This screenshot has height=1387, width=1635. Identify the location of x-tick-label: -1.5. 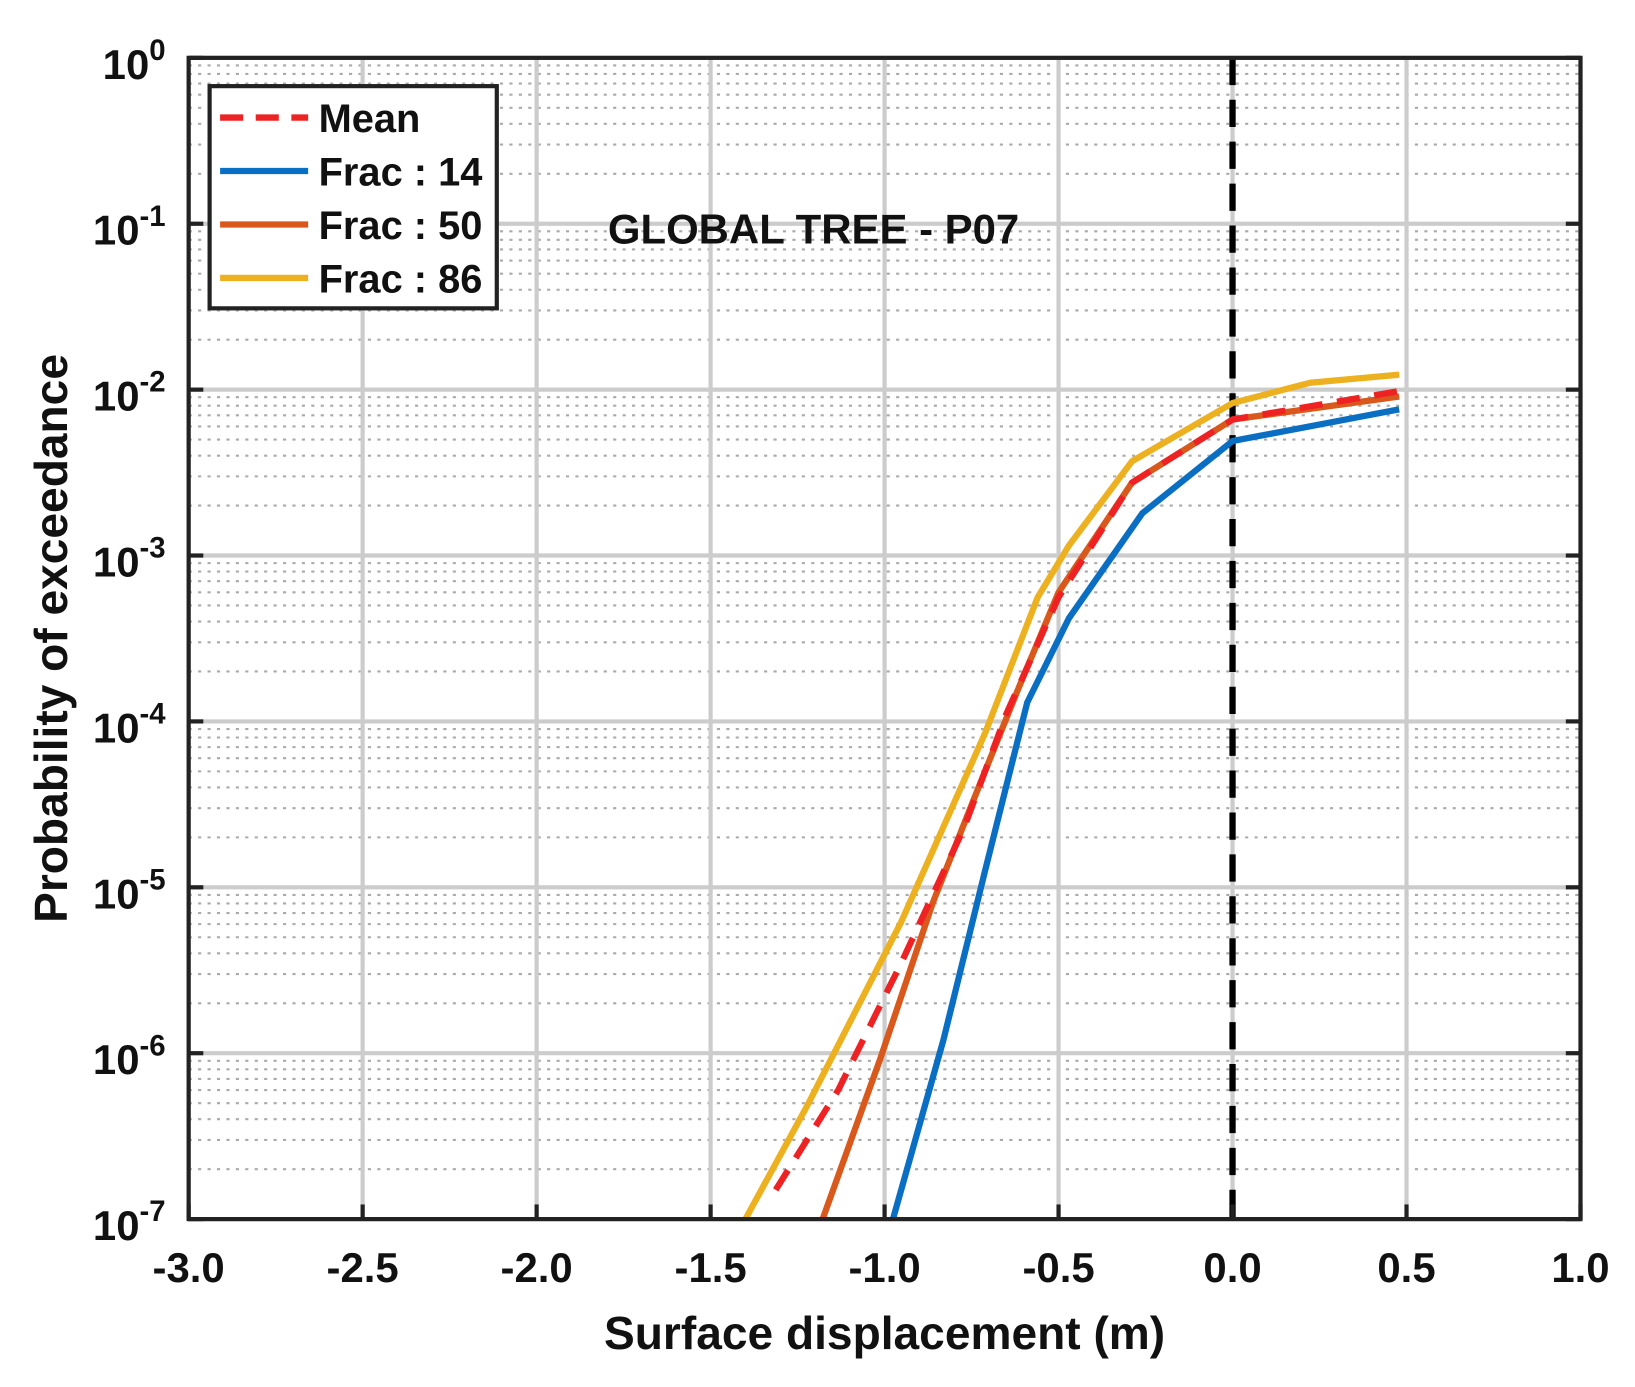
(710, 1267).